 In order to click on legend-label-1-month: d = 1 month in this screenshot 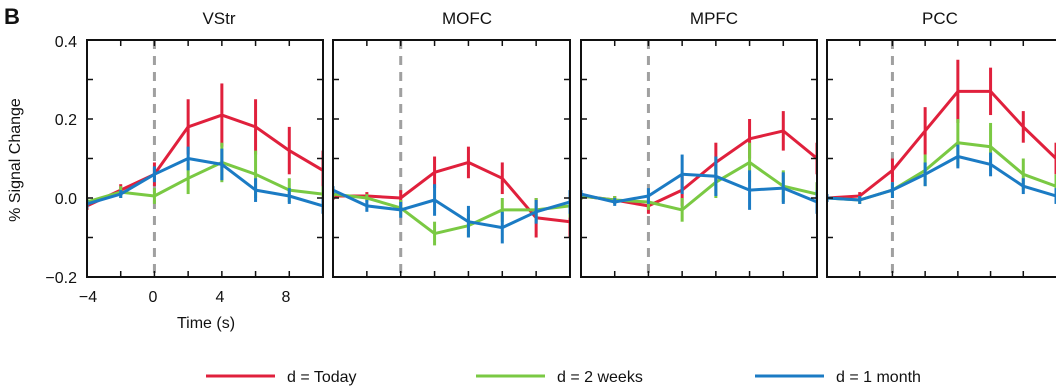, I will do `click(878, 377)`.